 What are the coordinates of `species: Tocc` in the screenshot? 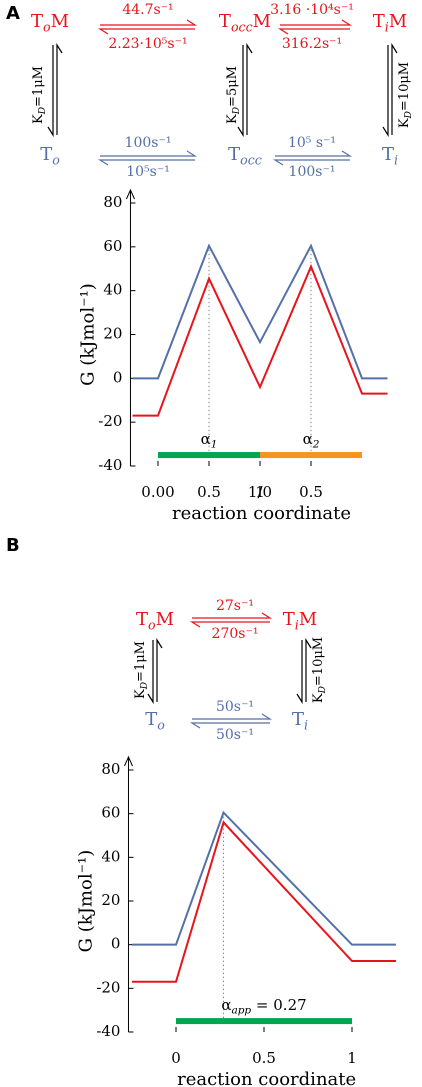 It's located at (245, 155).